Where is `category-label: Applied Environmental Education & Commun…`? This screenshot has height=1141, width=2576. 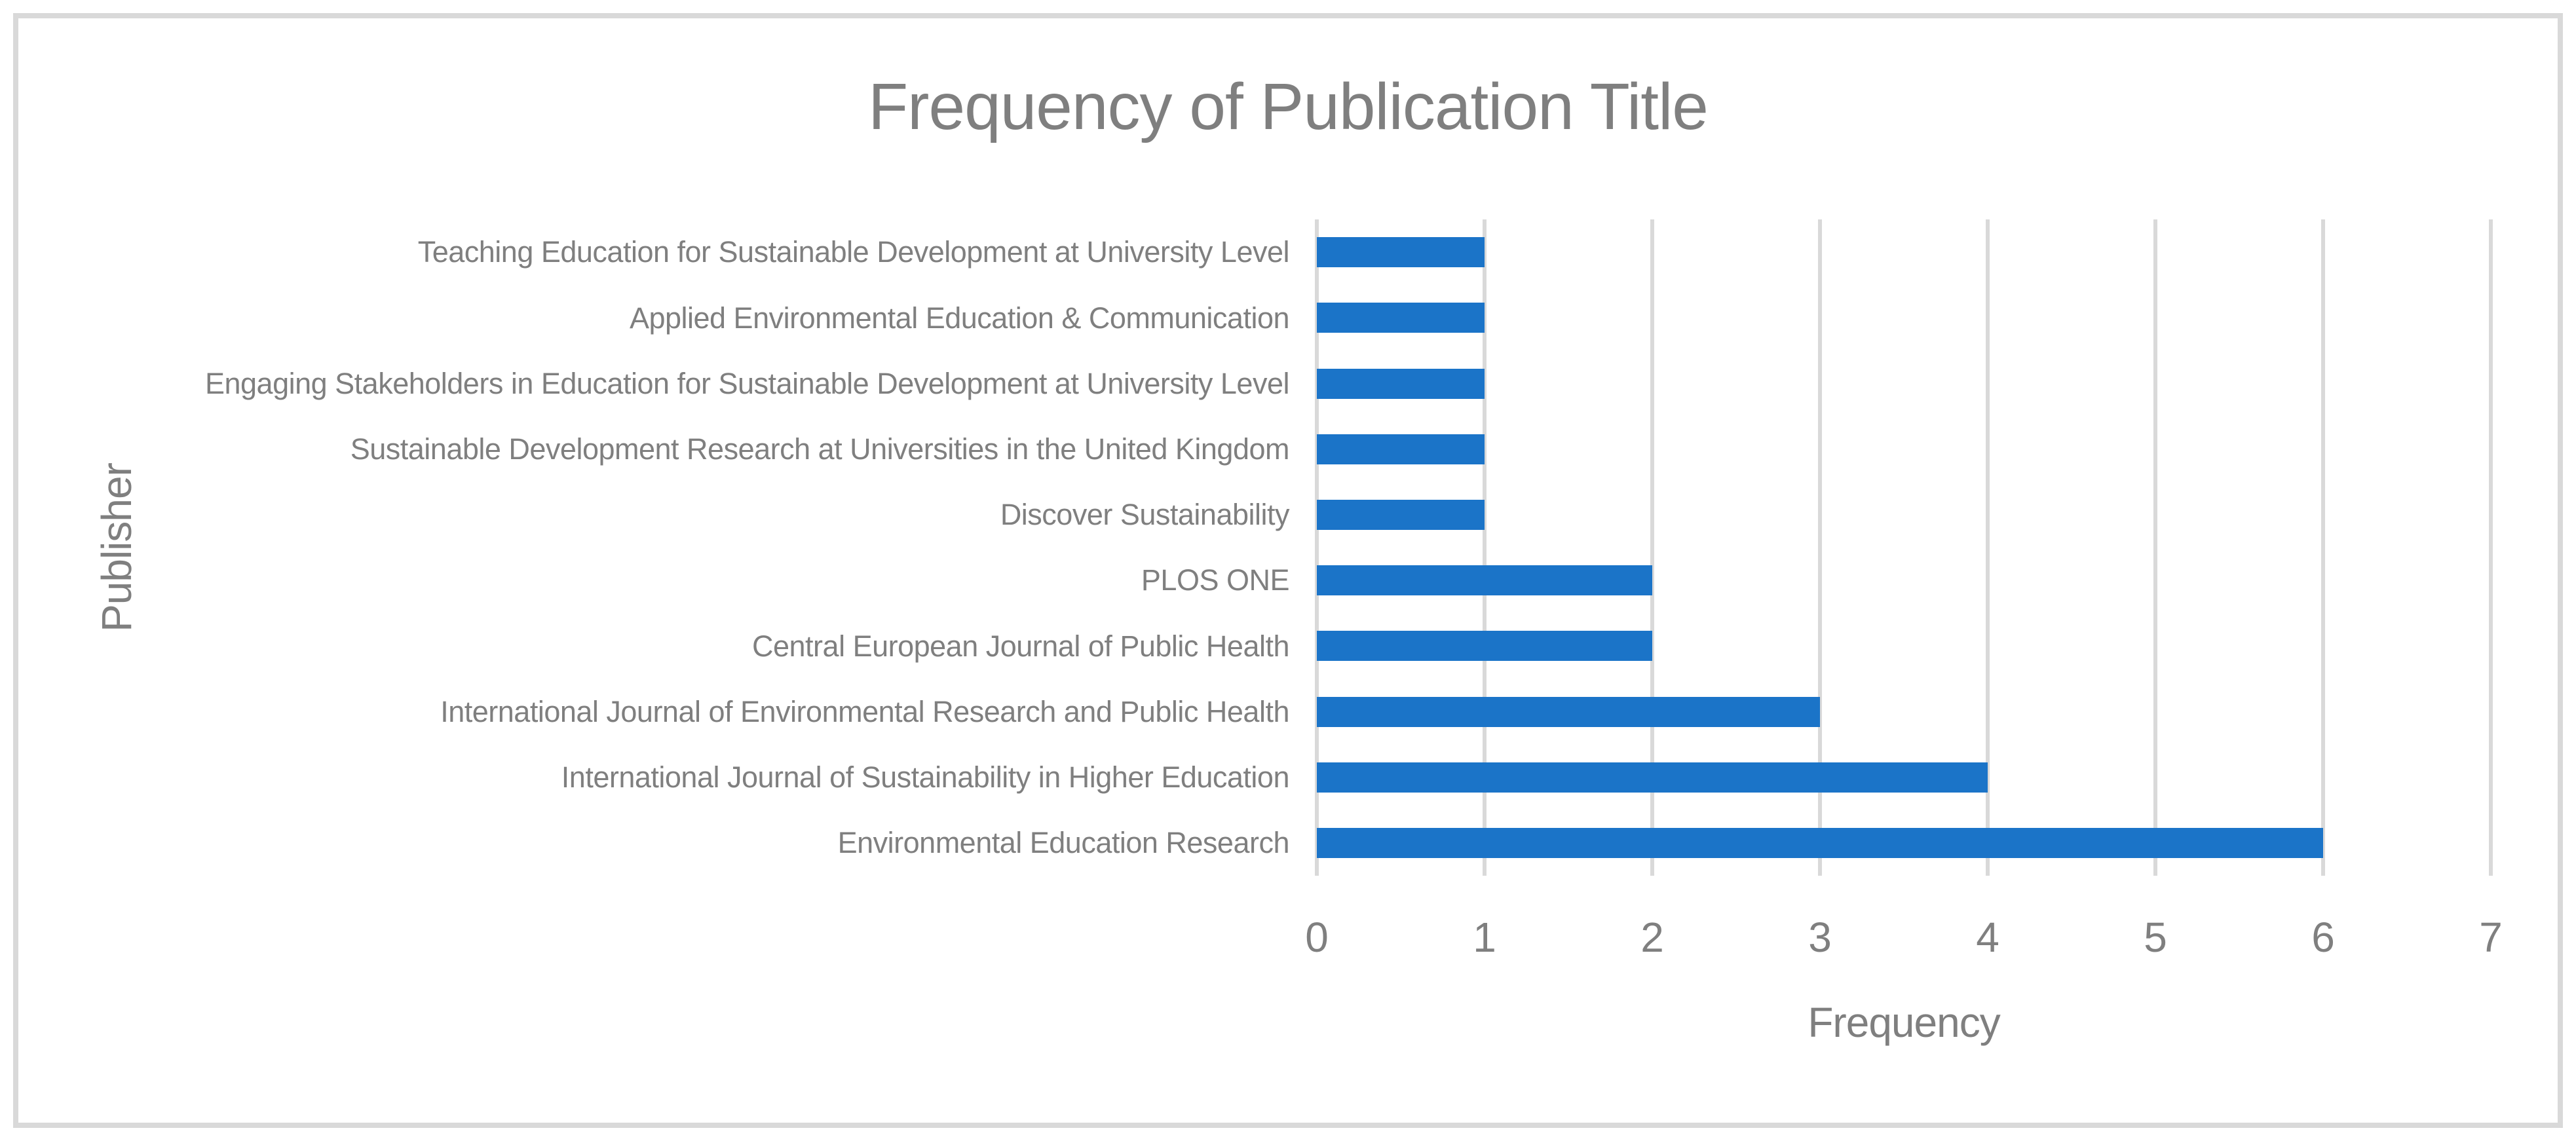
category-label: Applied Environmental Education & Commun… is located at coordinates (959, 318).